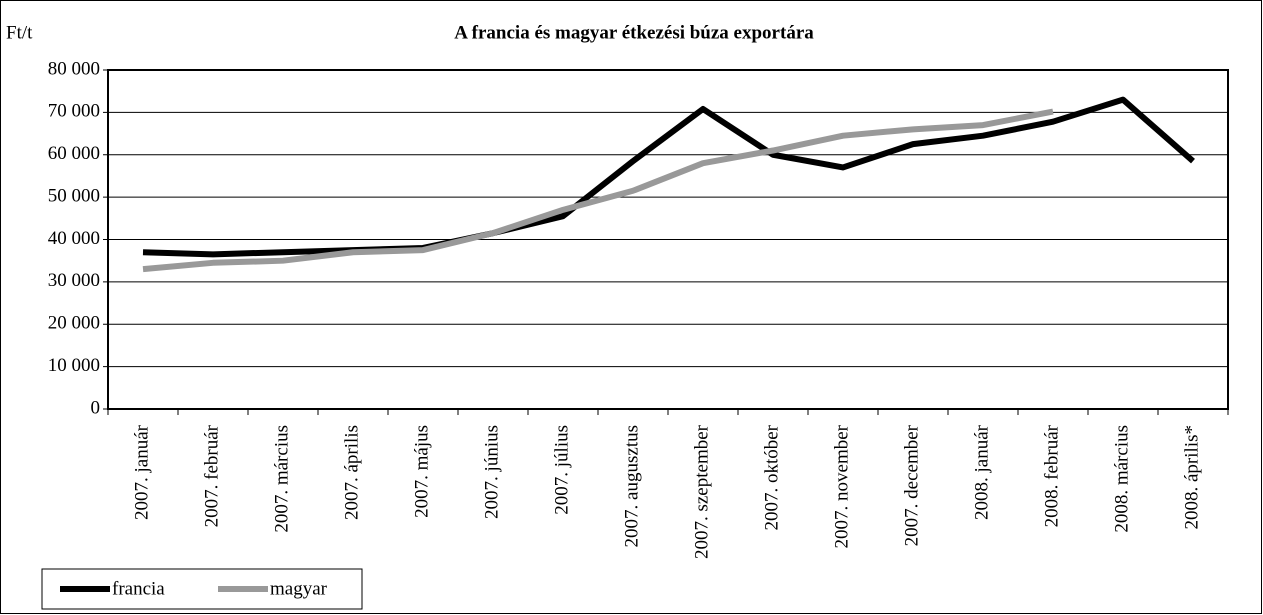  Describe the element at coordinates (281, 479) in the screenshot. I see `x-tick-label: 2007. március` at that location.